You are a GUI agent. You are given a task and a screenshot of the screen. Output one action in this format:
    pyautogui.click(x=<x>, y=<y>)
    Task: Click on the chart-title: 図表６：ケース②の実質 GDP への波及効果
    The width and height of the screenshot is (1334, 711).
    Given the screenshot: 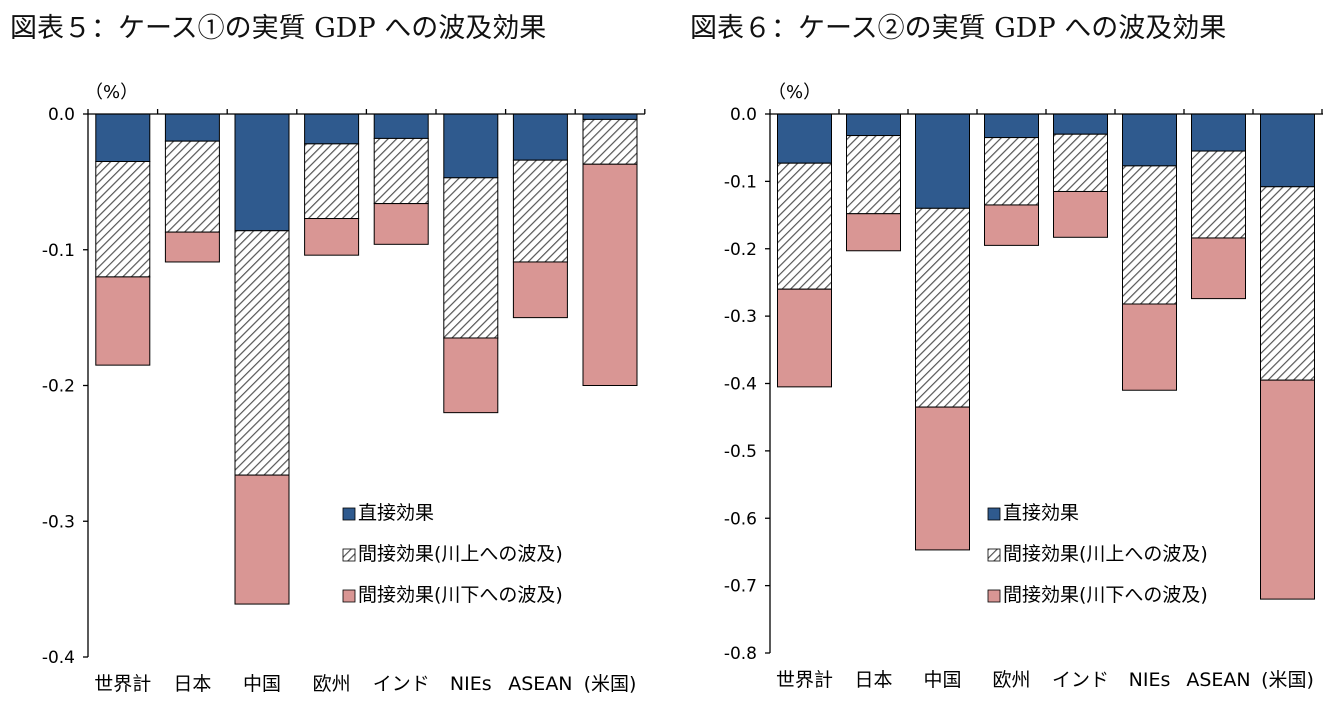 What is the action you would take?
    pyautogui.click(x=958, y=28)
    